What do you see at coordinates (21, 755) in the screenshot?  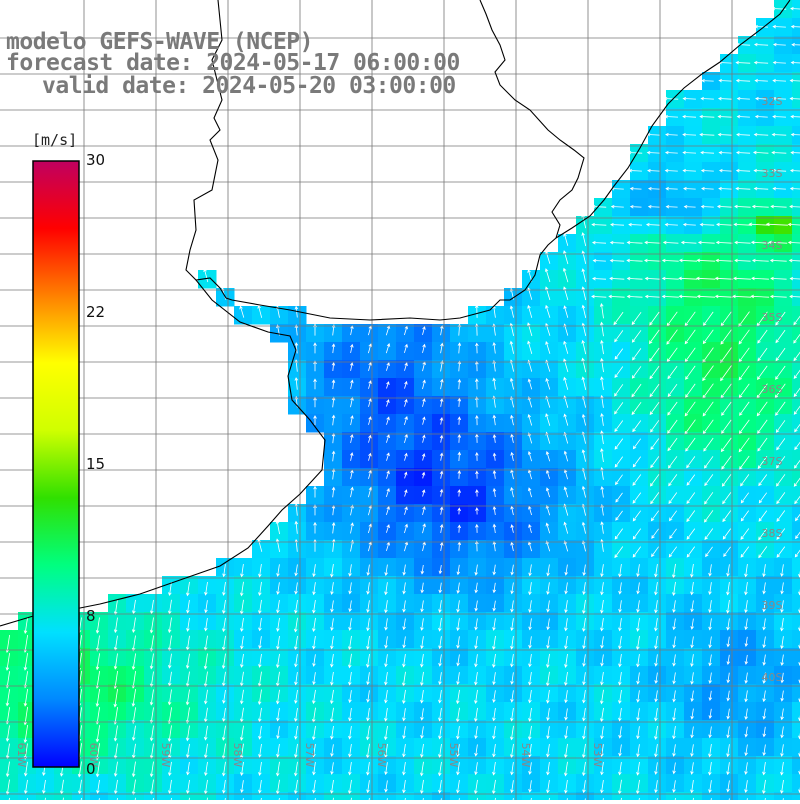 I see `longitude-label: 61W` at bounding box center [21, 755].